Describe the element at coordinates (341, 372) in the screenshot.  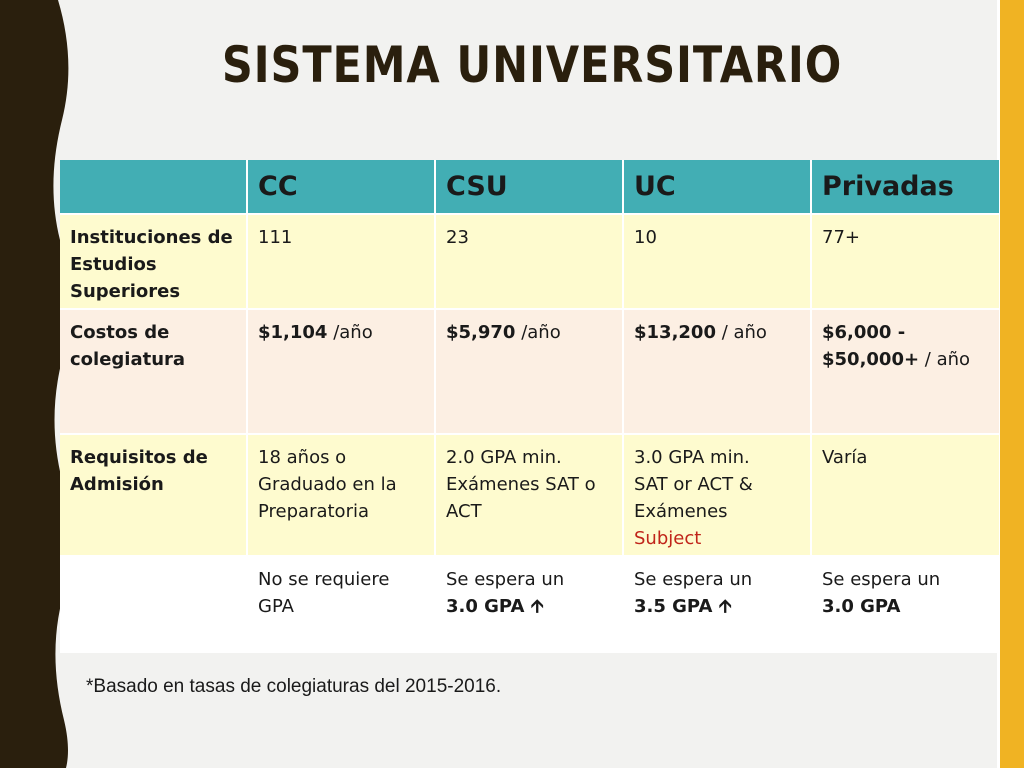
I see `cell-cost: $1,104 /año` at that location.